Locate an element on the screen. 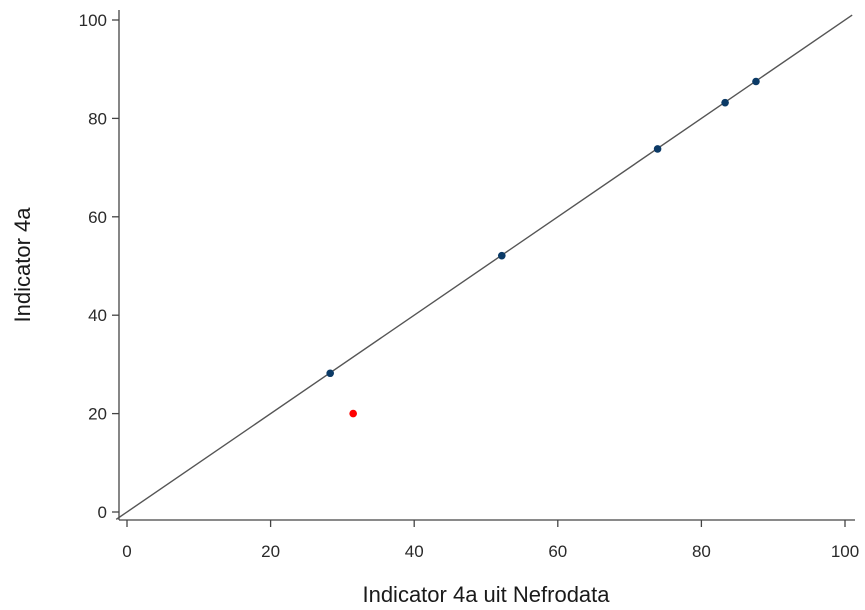  outlier-point is located at coordinates (353, 413).